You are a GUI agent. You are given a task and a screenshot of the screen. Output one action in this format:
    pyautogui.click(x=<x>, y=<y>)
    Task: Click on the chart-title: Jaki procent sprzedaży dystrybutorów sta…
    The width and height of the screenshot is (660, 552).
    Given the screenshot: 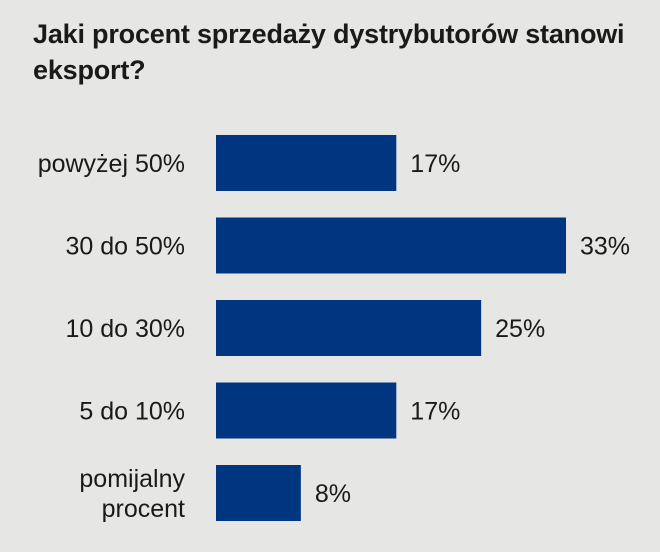 What is the action you would take?
    pyautogui.click(x=329, y=52)
    